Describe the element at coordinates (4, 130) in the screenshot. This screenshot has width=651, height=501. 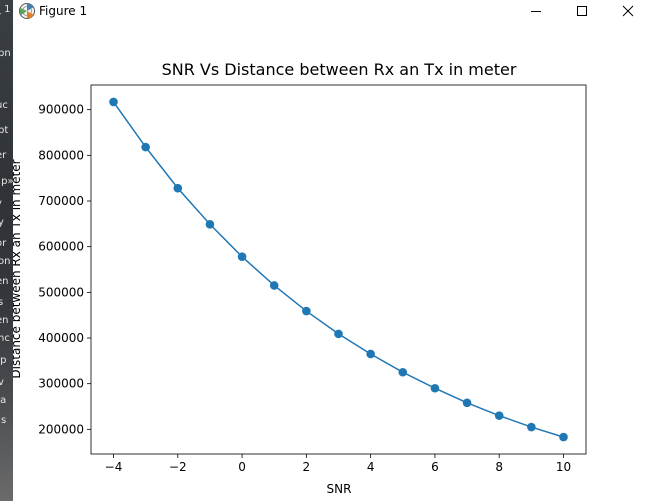
I see `background-text-fragment: pt` at that location.